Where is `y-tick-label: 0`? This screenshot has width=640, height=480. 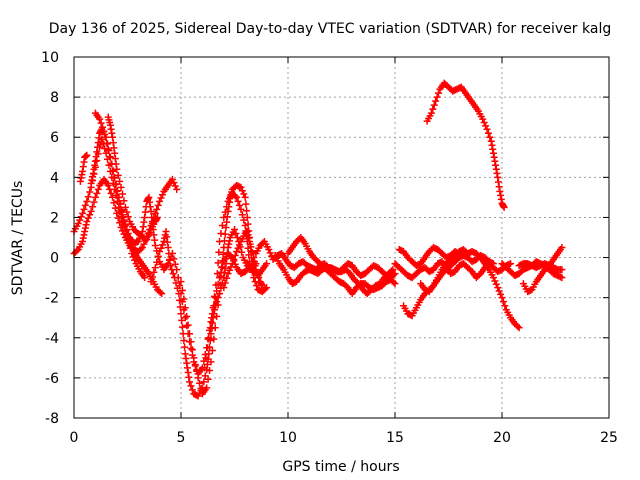
y-tick-label: 0 is located at coordinates (54, 259).